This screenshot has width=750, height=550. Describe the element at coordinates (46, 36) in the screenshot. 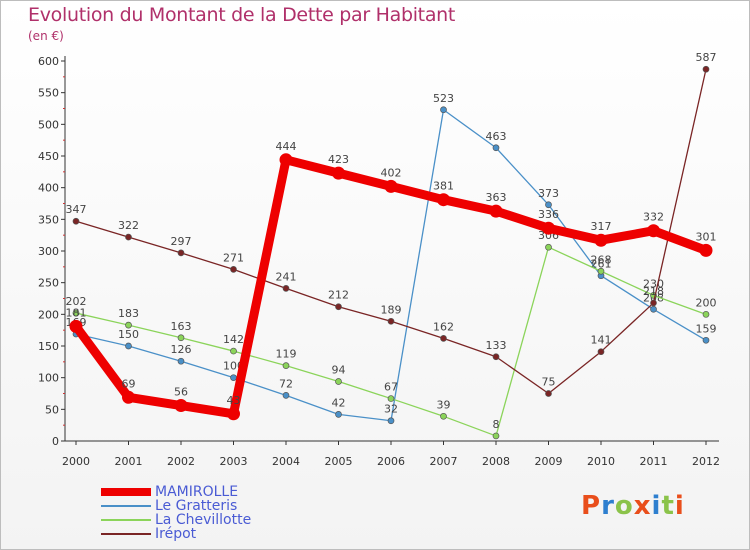

I see `chart-unit-label: (en €)` at that location.